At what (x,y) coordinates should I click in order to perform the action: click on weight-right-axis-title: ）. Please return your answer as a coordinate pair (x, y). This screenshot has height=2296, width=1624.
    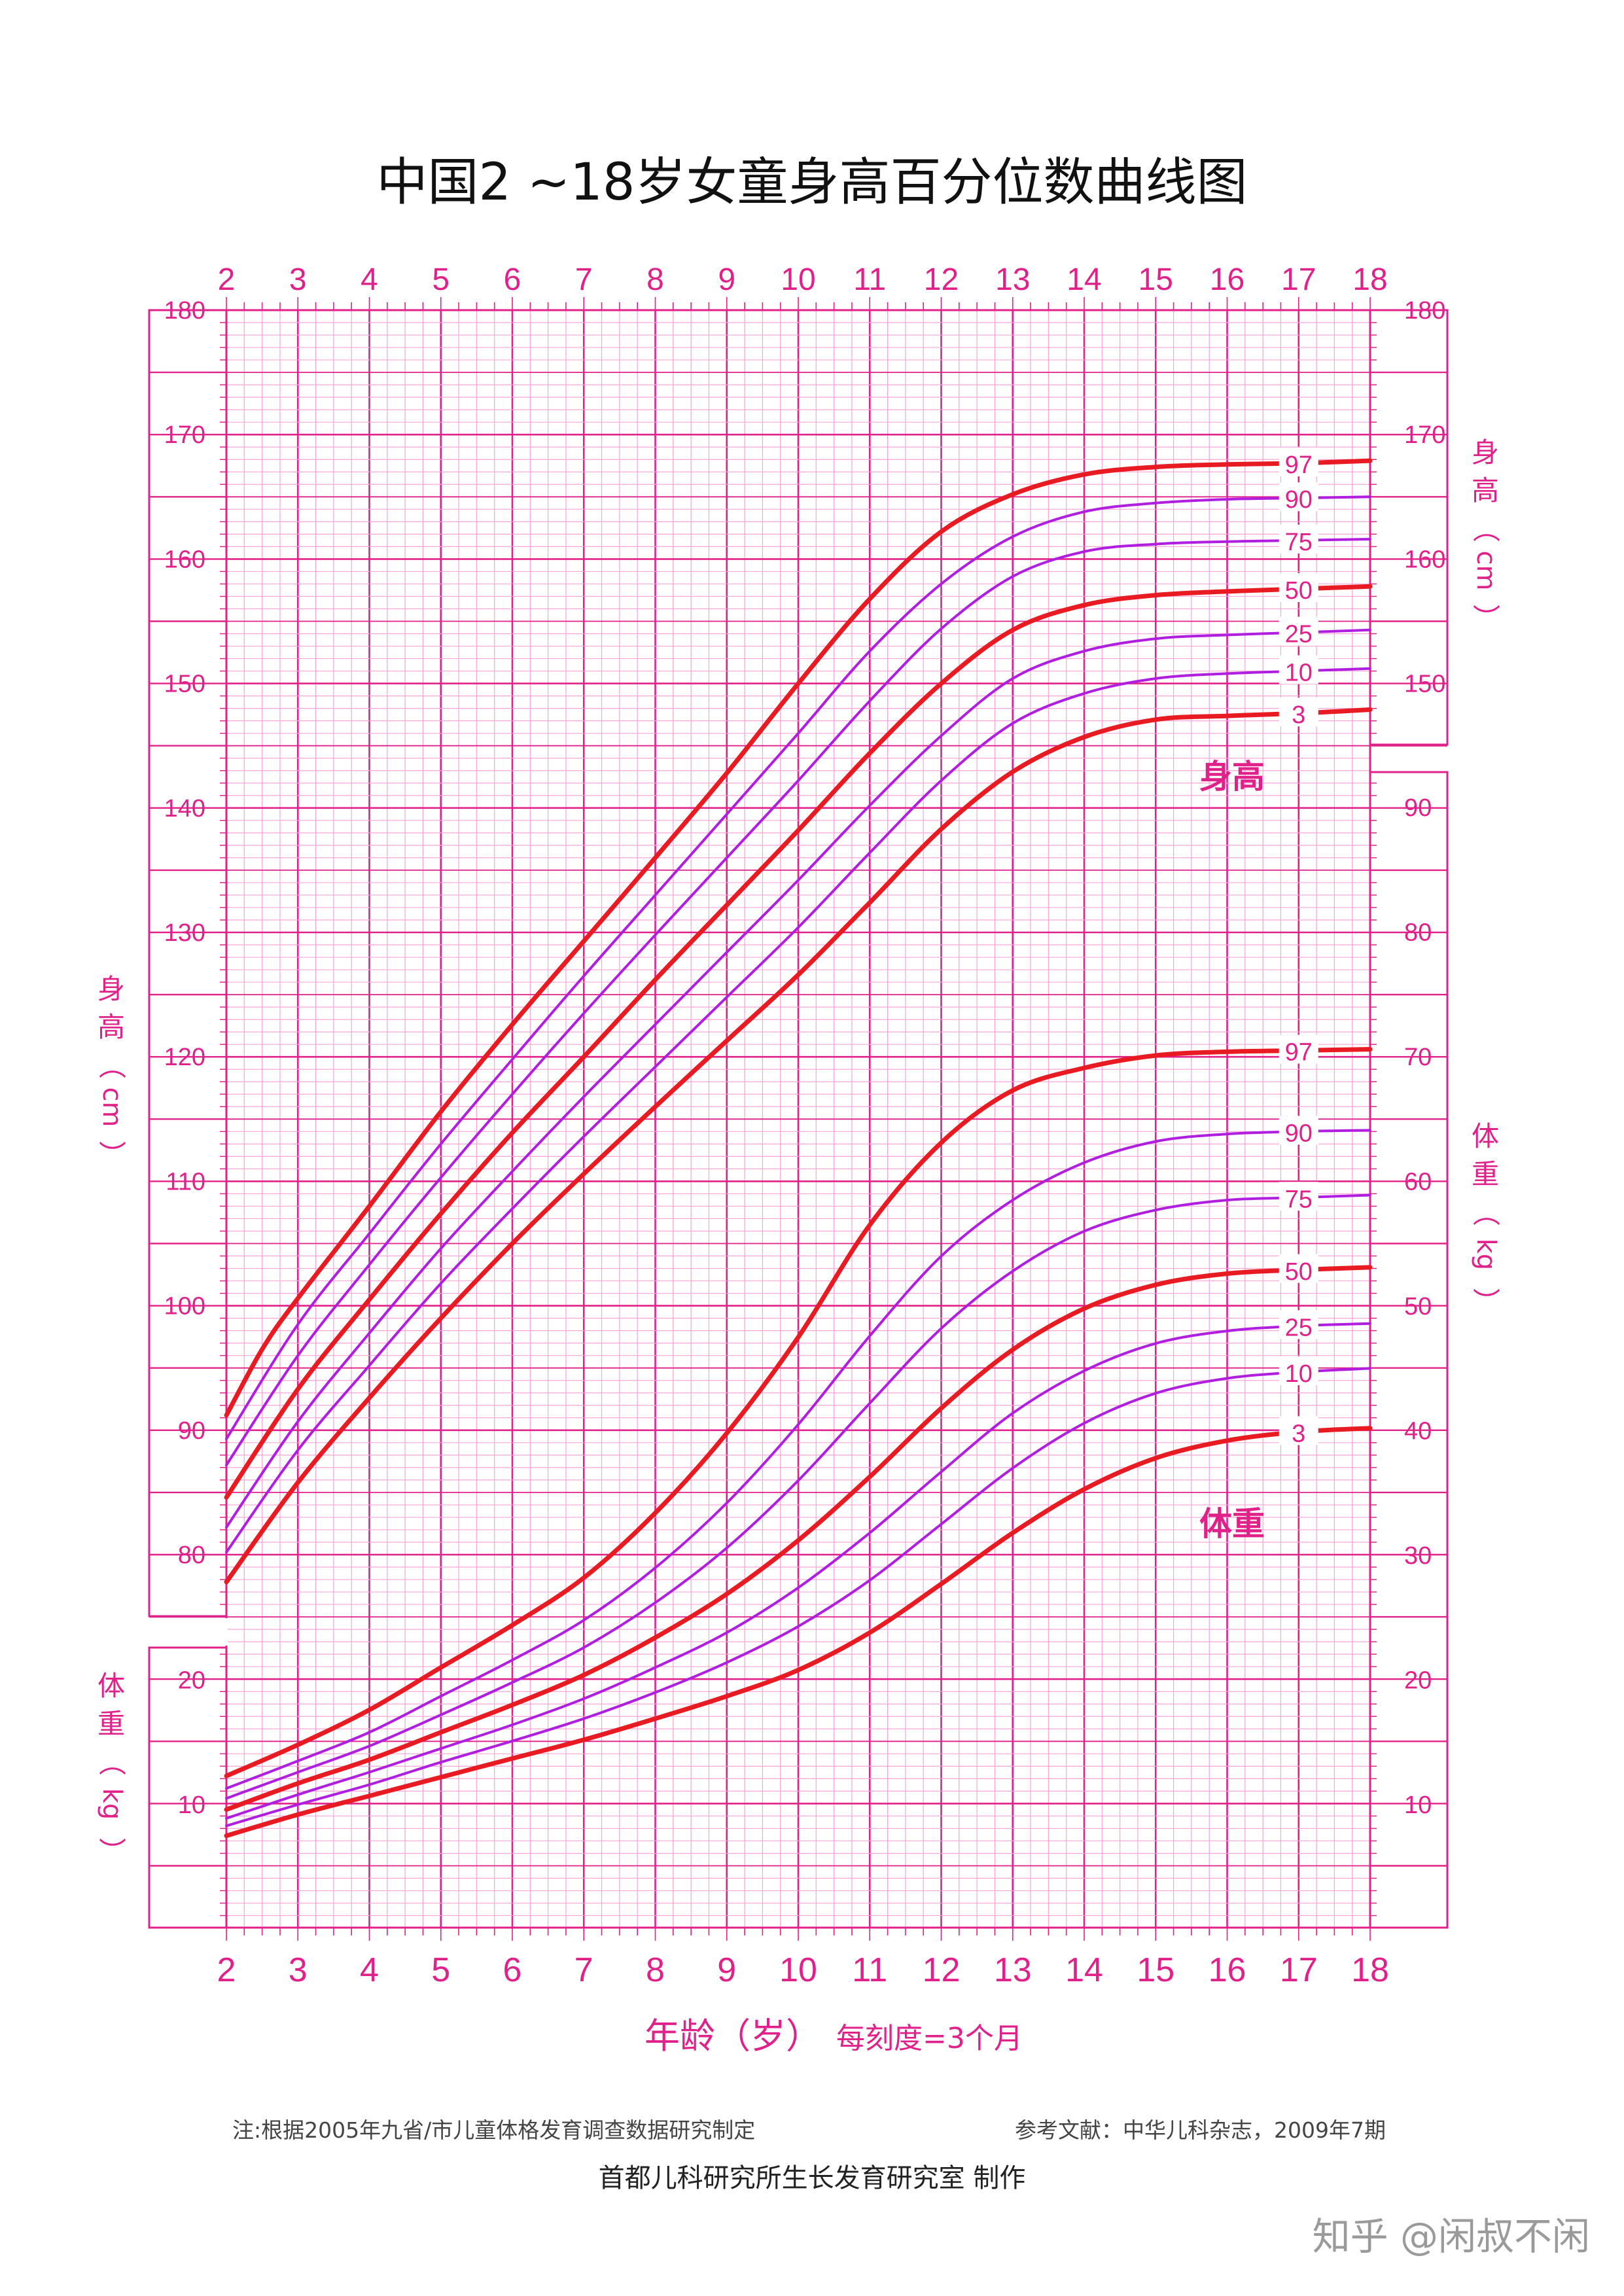
    Looking at the image, I should click on (1486, 1301).